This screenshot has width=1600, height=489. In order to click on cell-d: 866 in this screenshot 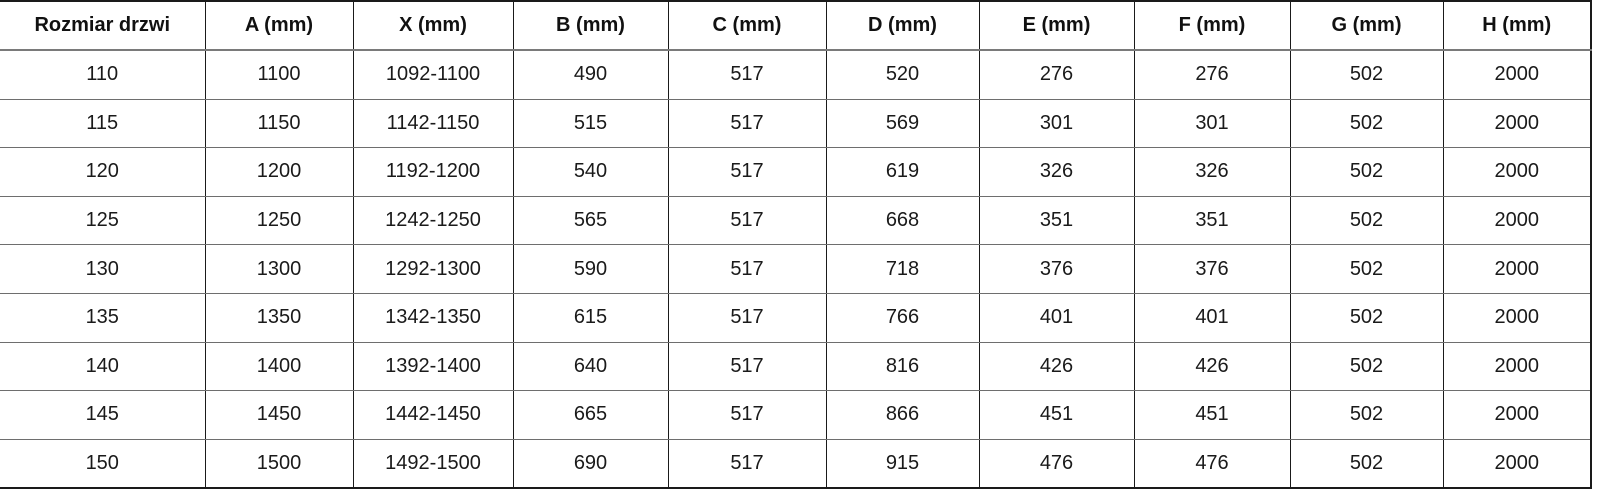, I will do `click(903, 415)`.